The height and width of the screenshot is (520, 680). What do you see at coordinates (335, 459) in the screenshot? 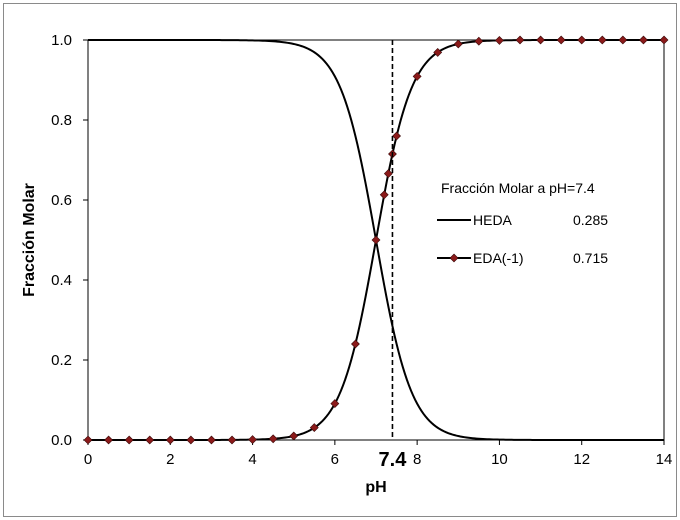
I see `x-tick-label: 6` at bounding box center [335, 459].